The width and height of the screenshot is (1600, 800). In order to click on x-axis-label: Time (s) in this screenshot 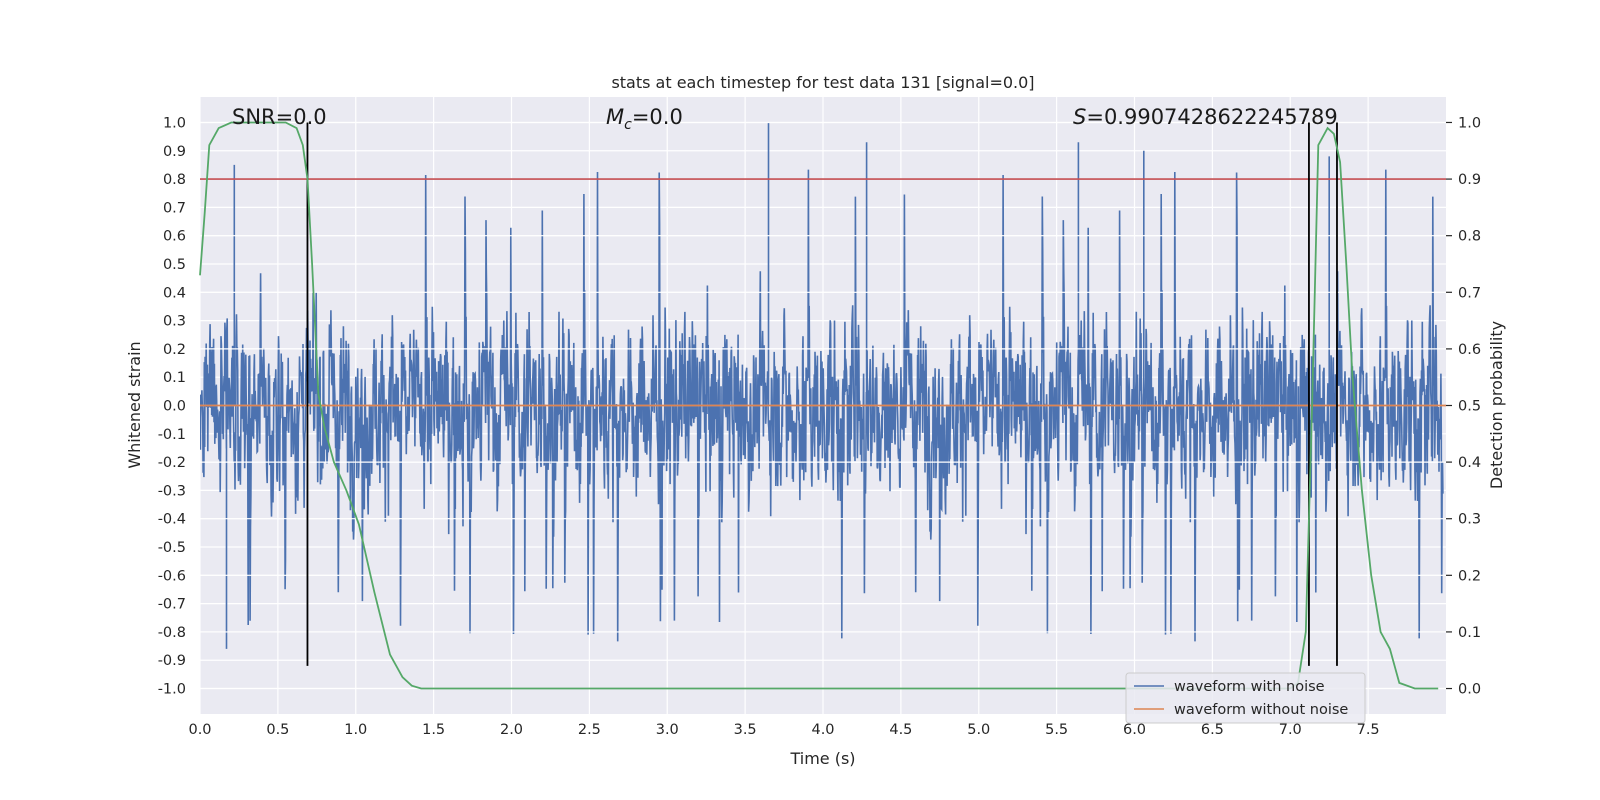, I will do `click(822, 758)`.